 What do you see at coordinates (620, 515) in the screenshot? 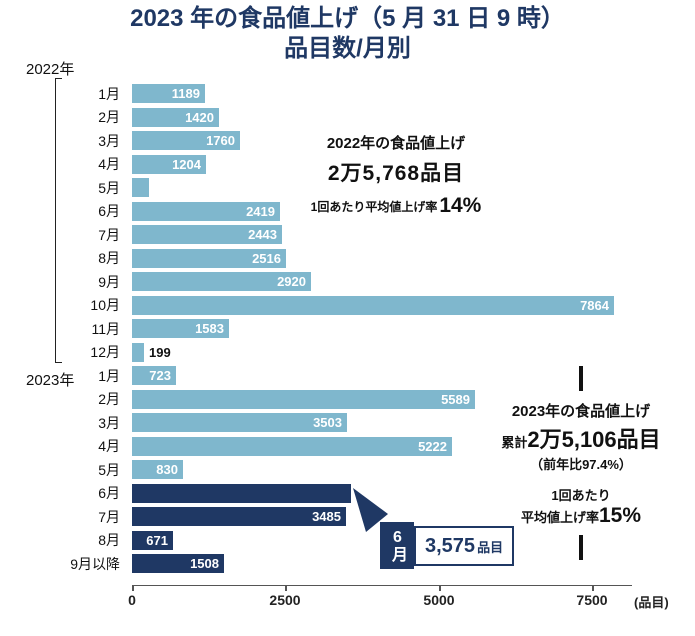
I see `annotation-2023-rate-value: 15%` at bounding box center [620, 515].